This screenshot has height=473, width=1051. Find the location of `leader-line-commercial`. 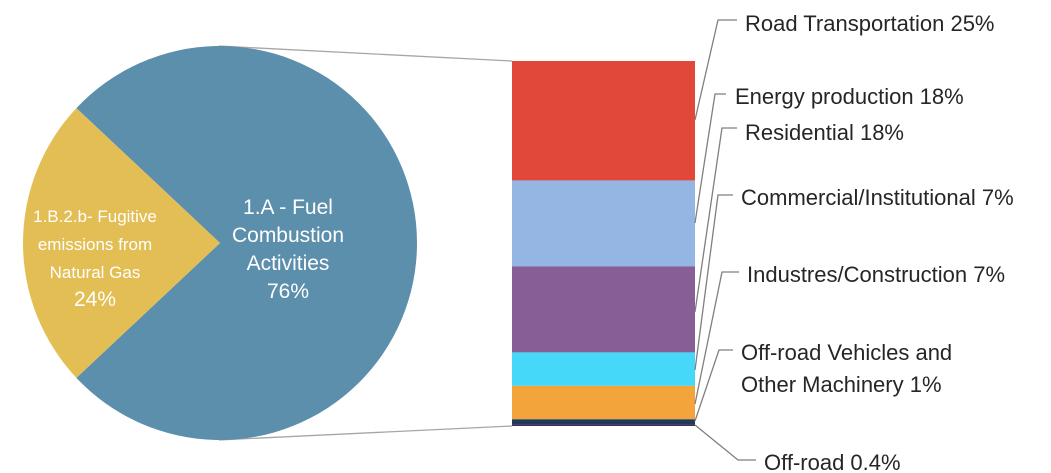

leader-line-commercial is located at coordinates (713, 282).